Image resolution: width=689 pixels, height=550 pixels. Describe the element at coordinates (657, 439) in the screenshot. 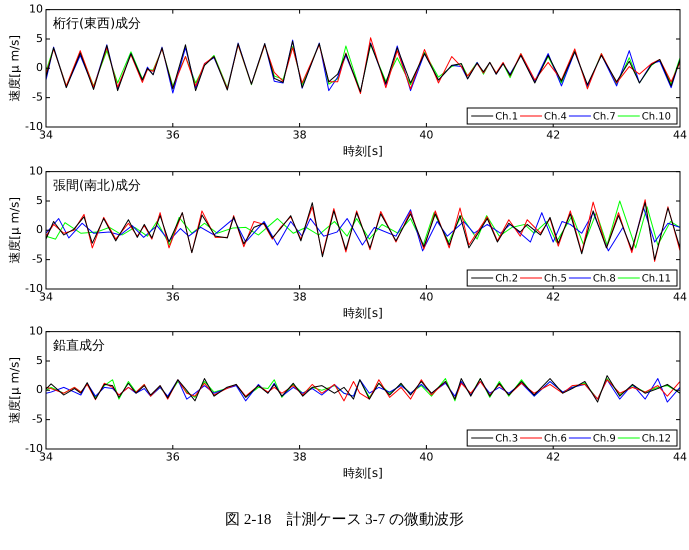

I see `legend-label: Ch.12` at that location.